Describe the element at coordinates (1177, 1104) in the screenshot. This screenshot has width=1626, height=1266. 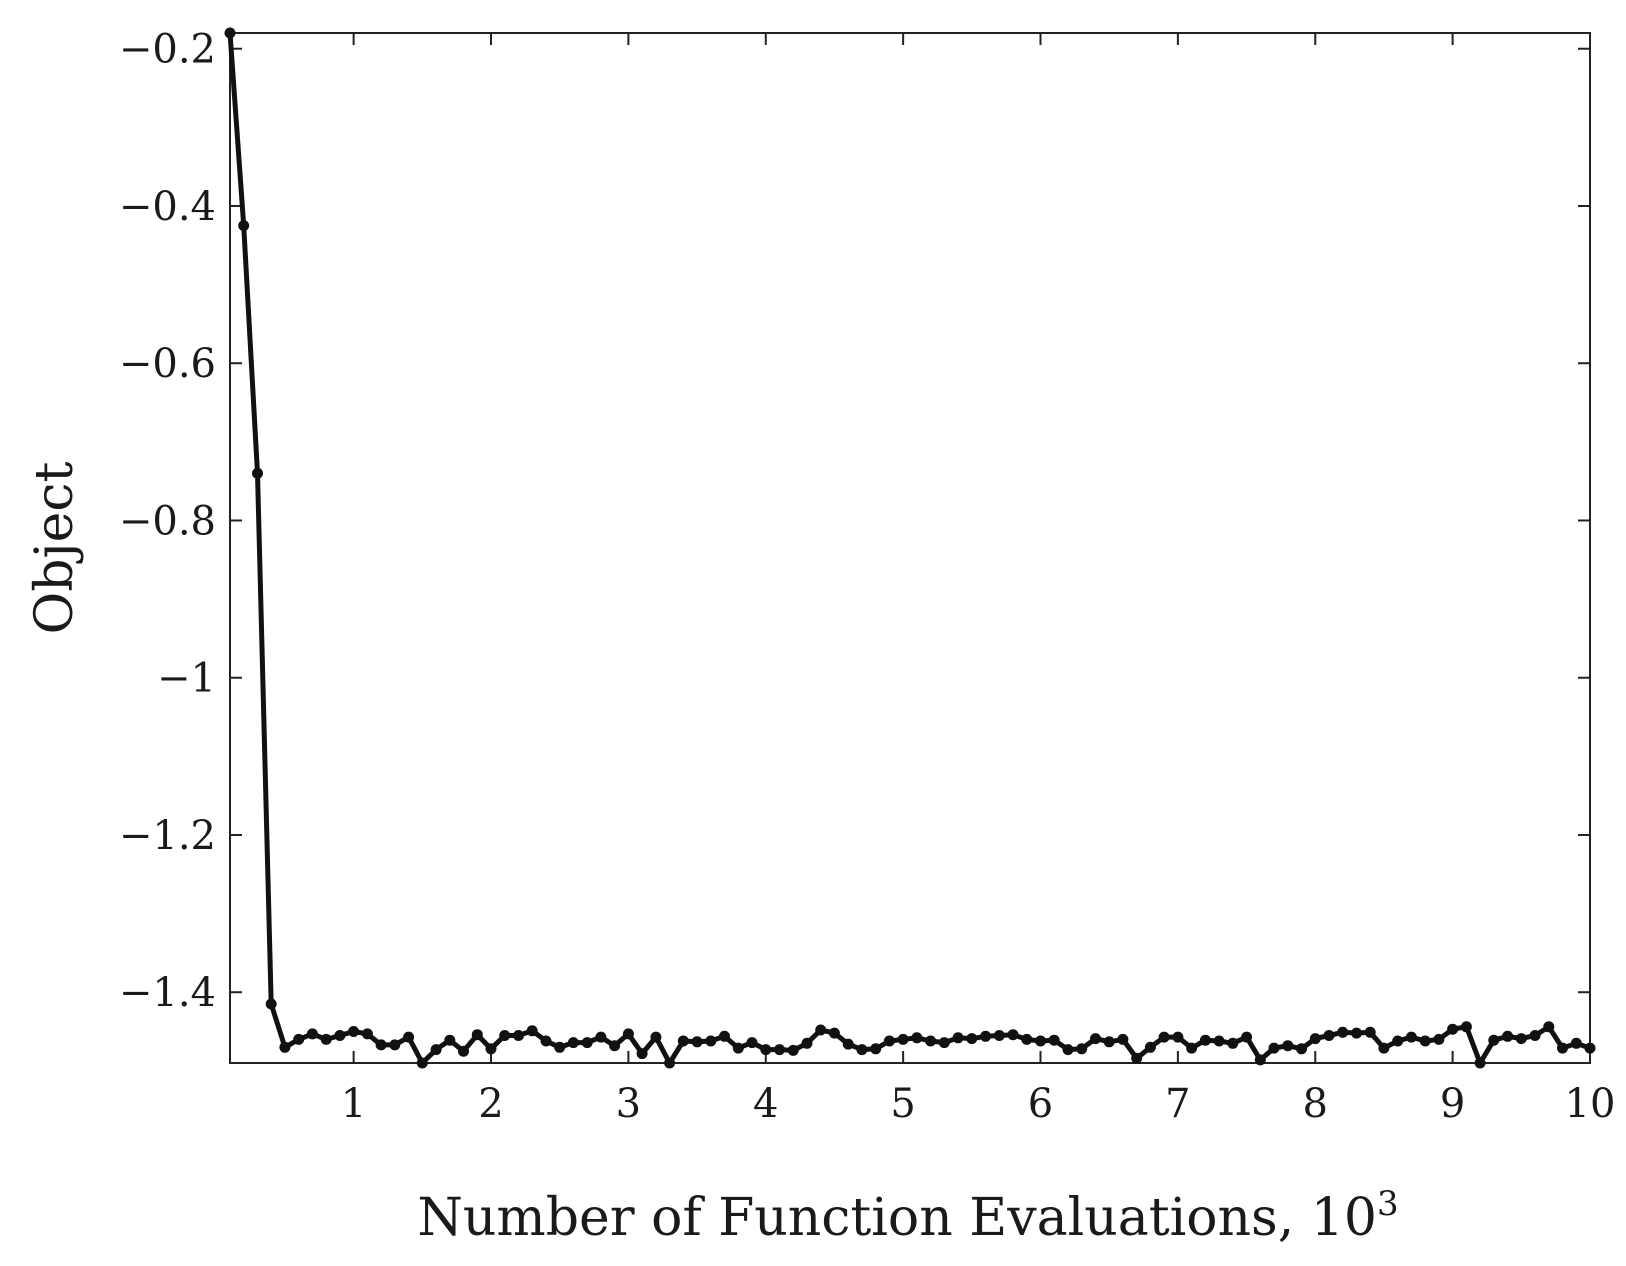
I see `x-tick-label: 7` at that location.